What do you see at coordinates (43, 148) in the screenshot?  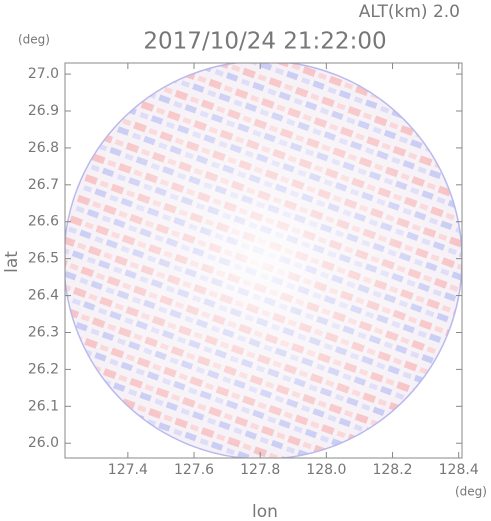 I see `y-tick-label: 26.8` at bounding box center [43, 148].